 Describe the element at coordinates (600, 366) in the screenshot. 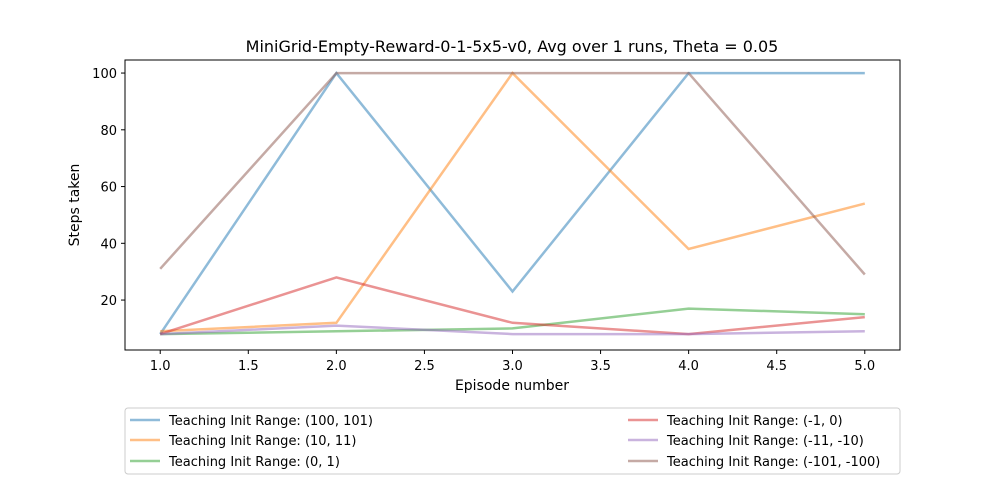

I see `x-tick-label: 3.5` at that location.